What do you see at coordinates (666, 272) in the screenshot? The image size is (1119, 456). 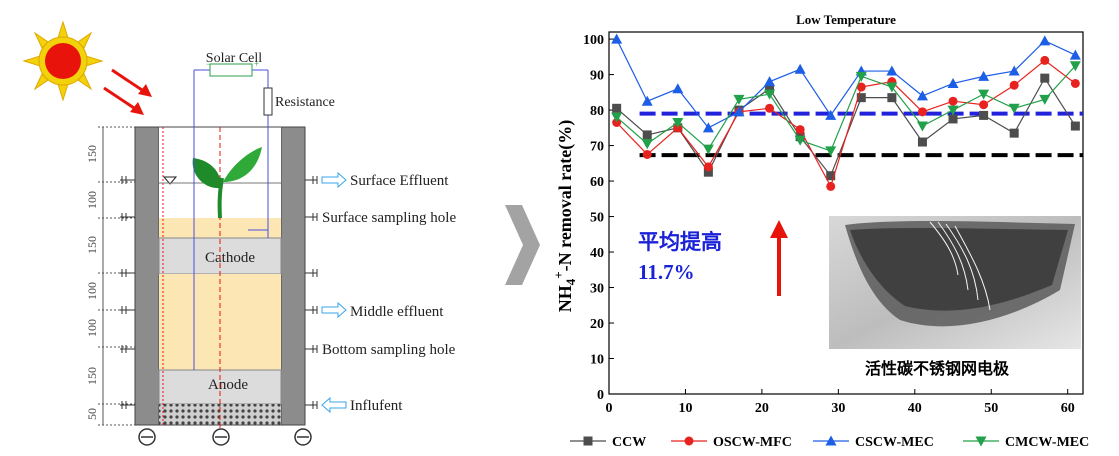 I see `increase-value: 11.7%` at bounding box center [666, 272].